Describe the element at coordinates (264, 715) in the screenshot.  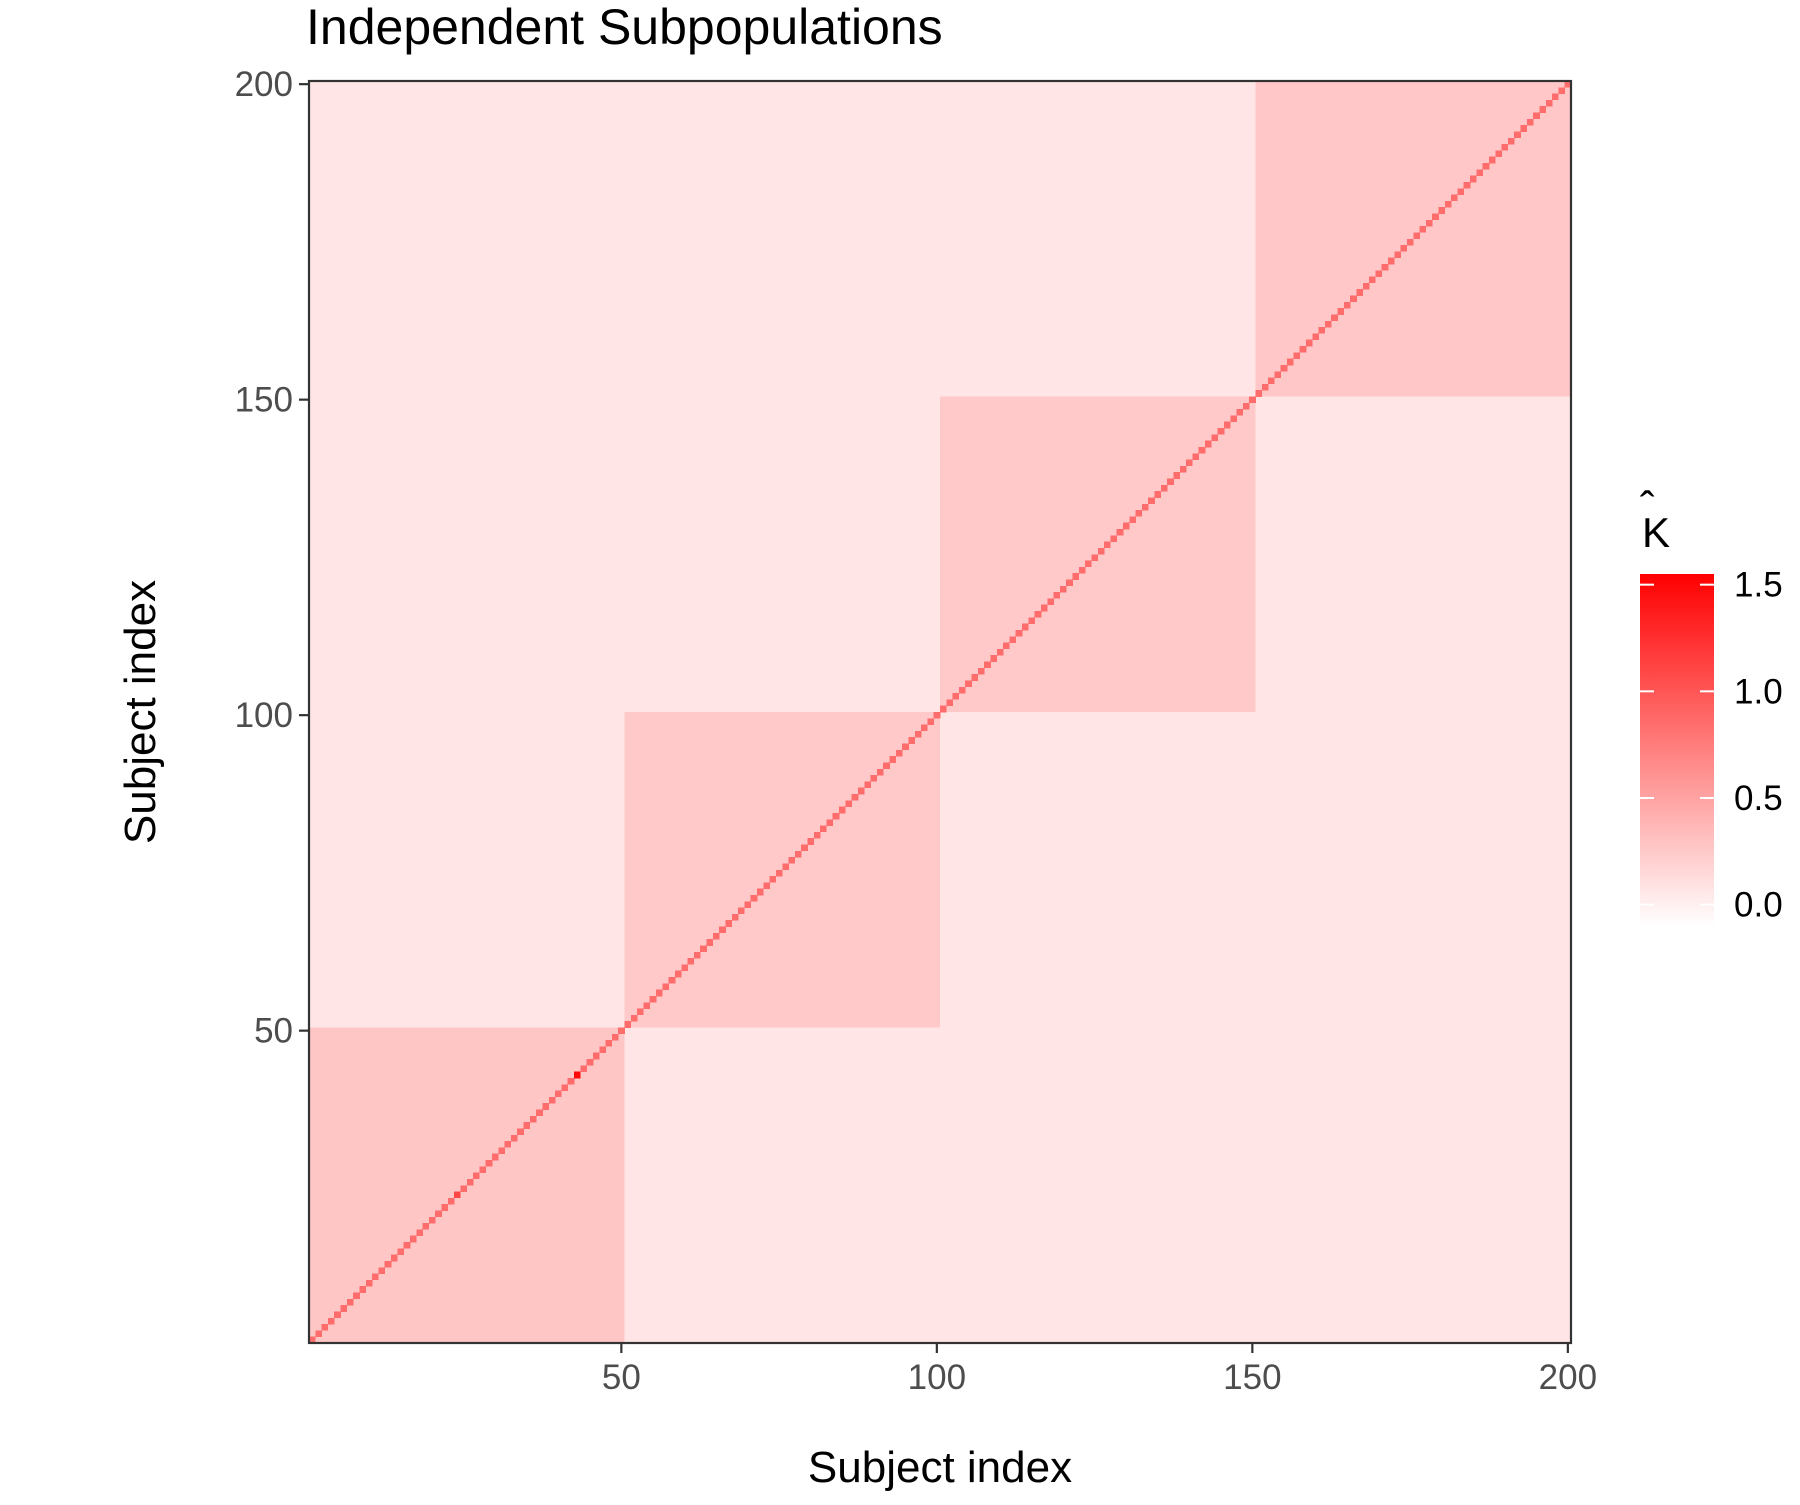
I see `y-tick-label: 100` at that location.